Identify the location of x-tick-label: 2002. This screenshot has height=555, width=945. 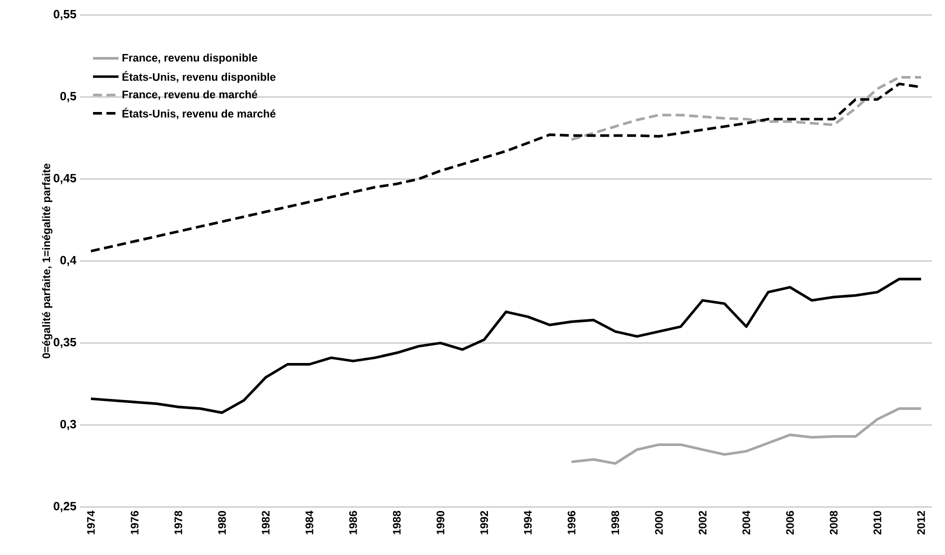
(702, 522).